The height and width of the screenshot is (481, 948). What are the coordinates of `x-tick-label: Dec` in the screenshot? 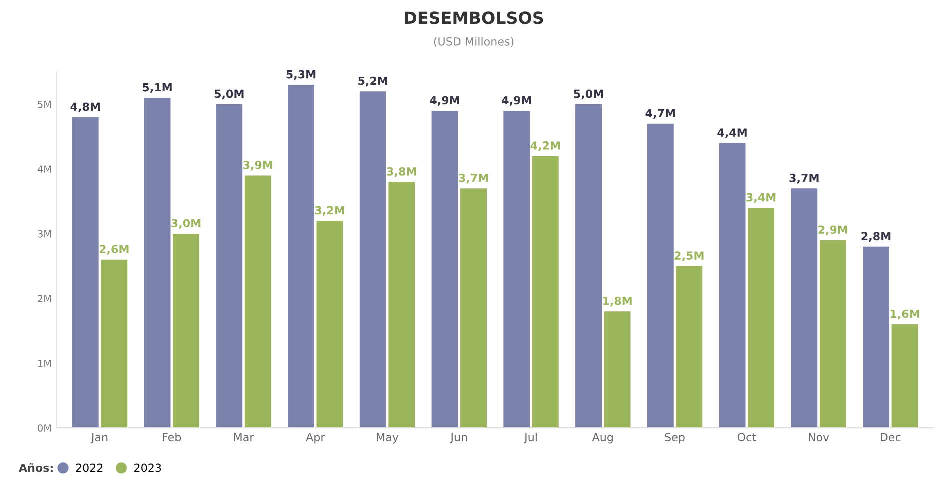 It's located at (890, 437).